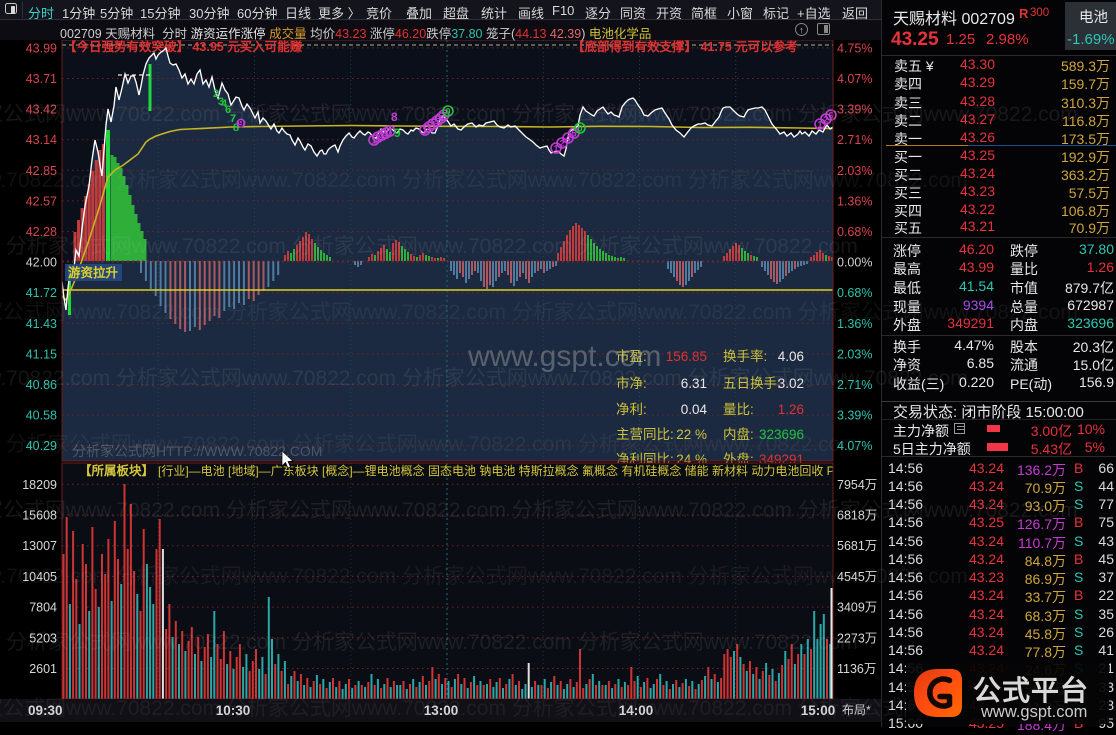 The width and height of the screenshot is (1116, 735). What do you see at coordinates (631, 383) in the screenshot?
I see `svg-text: 市净:` at bounding box center [631, 383].